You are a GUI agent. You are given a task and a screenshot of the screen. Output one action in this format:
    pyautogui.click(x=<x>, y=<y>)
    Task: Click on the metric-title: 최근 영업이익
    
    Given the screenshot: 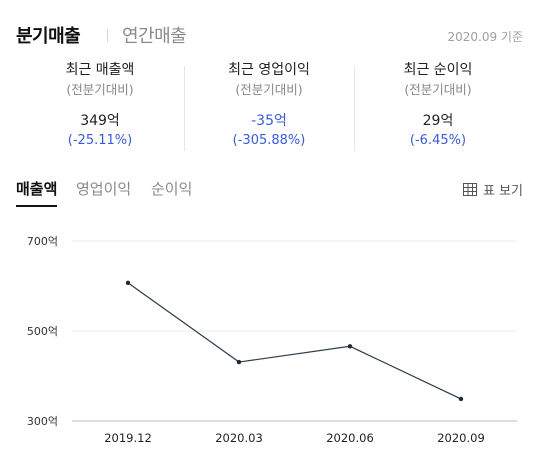 What is the action you would take?
    pyautogui.click(x=269, y=70)
    